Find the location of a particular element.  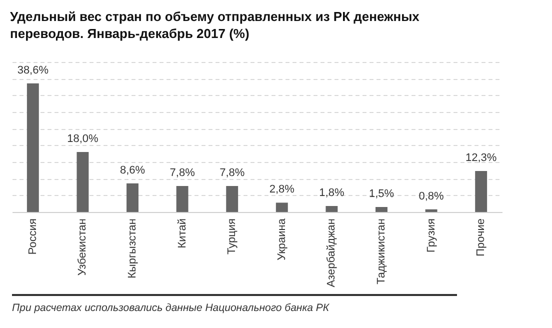

x-tick-label: Кыргызстан is located at coordinates (132, 248).